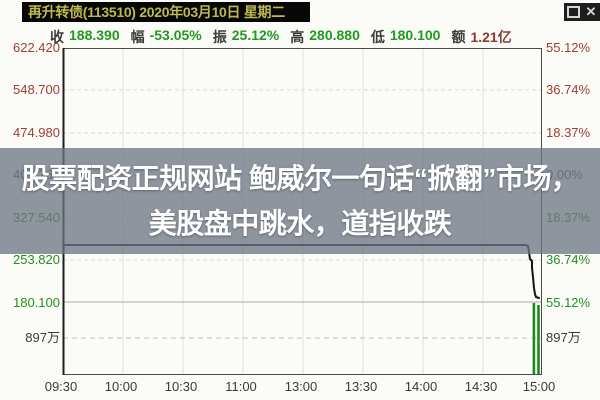  What do you see at coordinates (300, 223) in the screenshot?
I see `headline-line-2: 美股盘中跳水，道指收跌` at bounding box center [300, 223].